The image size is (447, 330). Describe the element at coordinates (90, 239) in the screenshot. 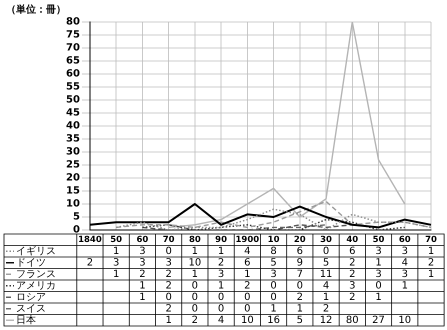

I see `x-tick-label: 1840` at that location.